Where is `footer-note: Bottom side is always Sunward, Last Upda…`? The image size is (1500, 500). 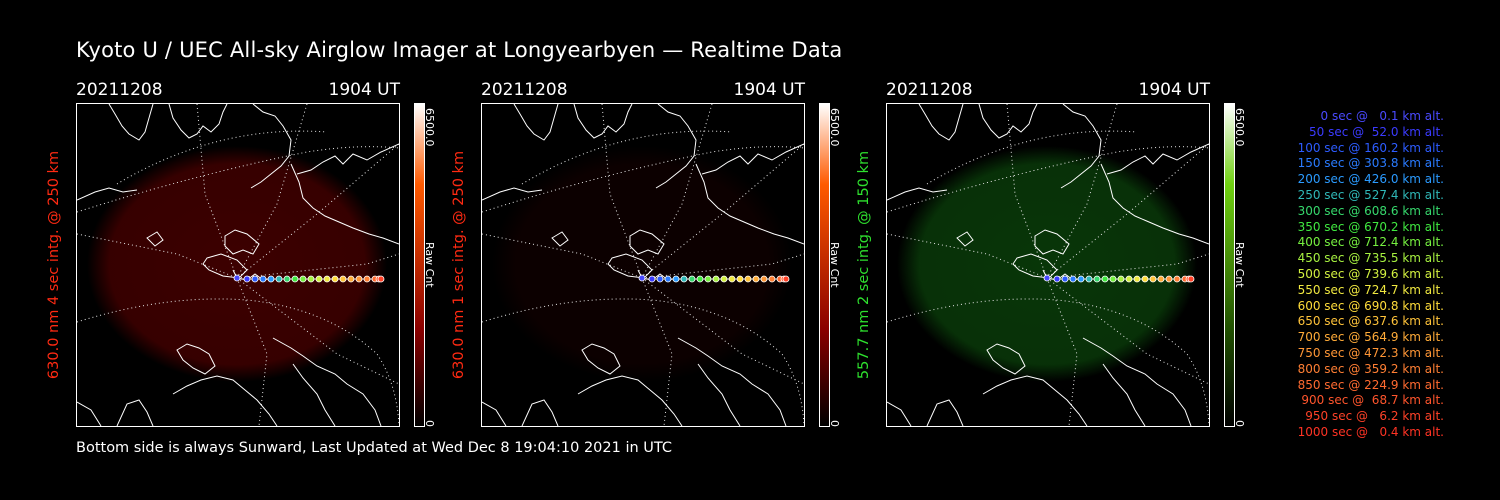 footer-note: Bottom side is always Sunward, Last Upda… is located at coordinates (374, 448).